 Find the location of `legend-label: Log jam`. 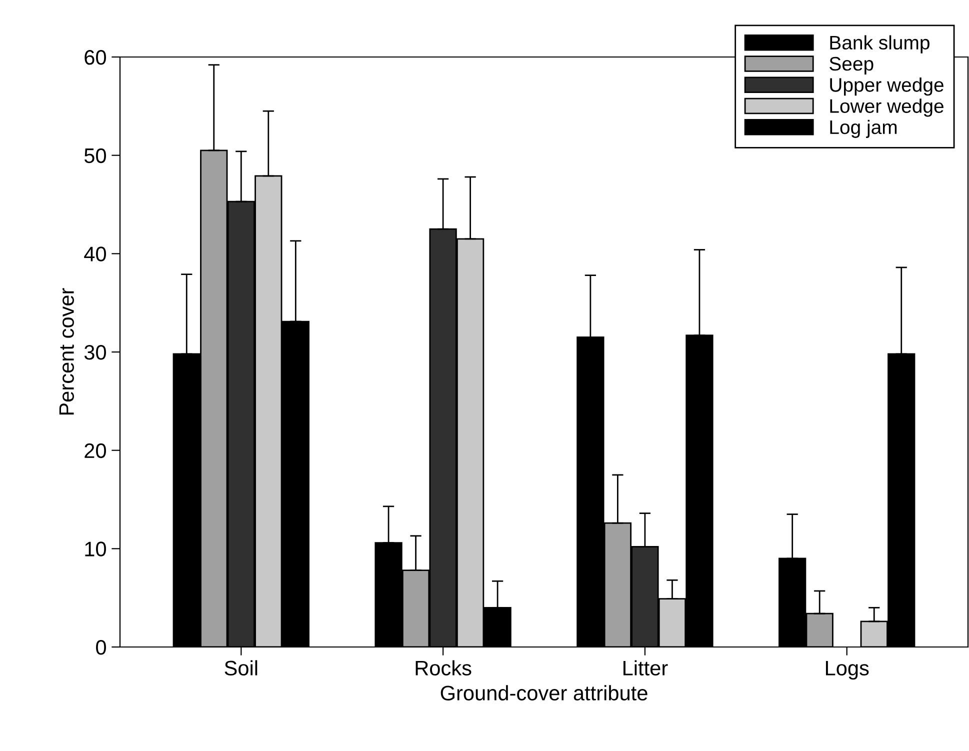

legend-label: Log jam is located at coordinates (863, 129).